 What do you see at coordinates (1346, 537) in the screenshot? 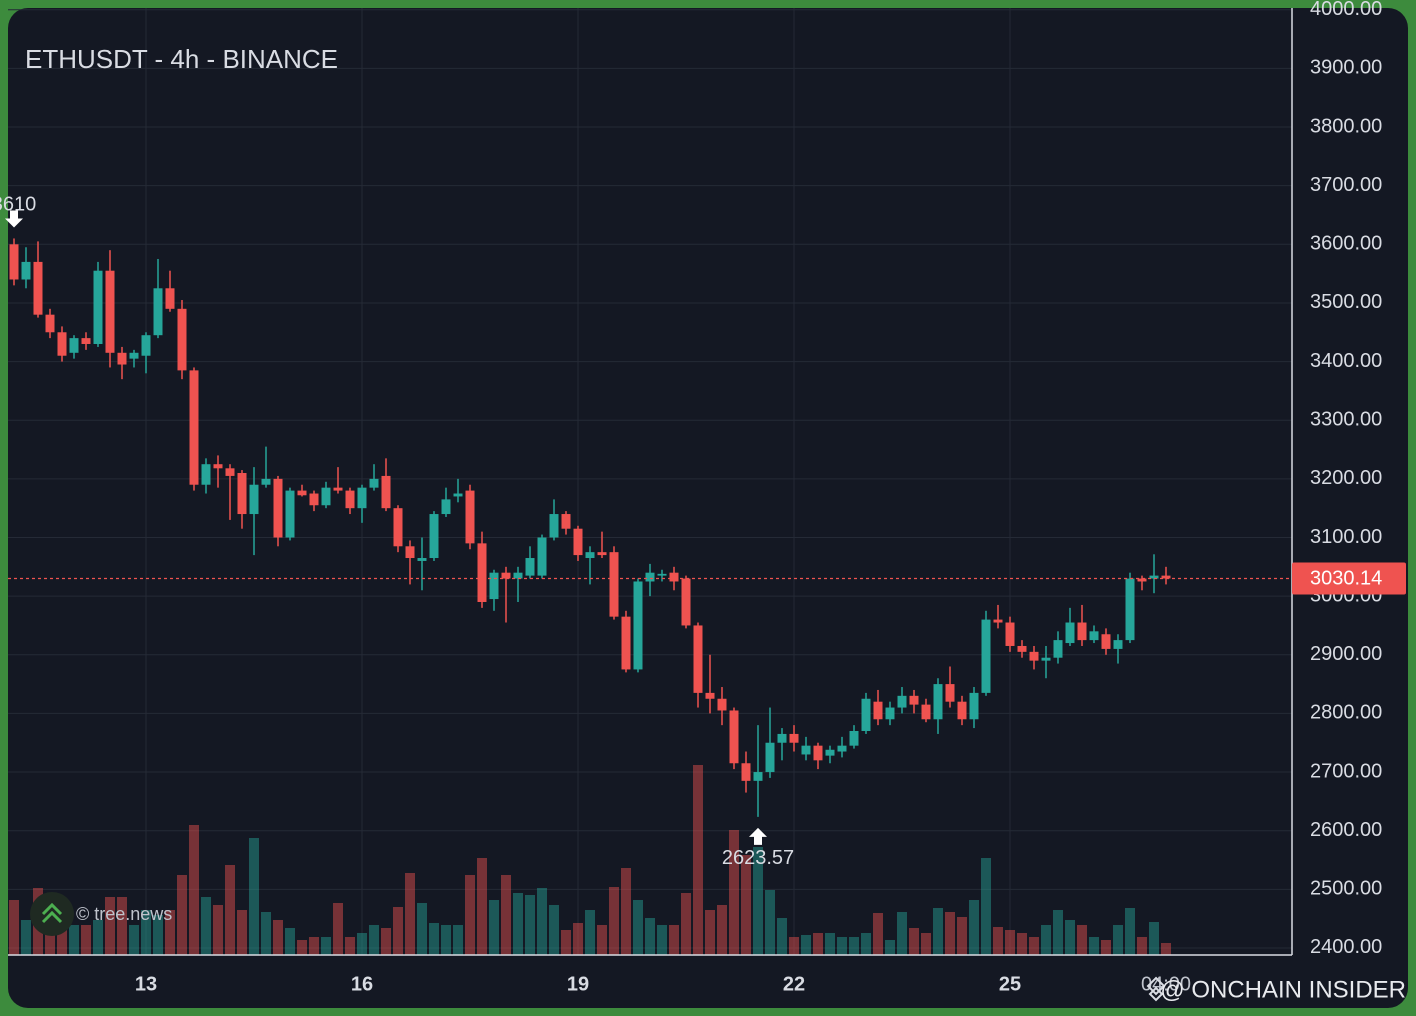
I see `y-tick-label: 3100.00` at bounding box center [1346, 537].